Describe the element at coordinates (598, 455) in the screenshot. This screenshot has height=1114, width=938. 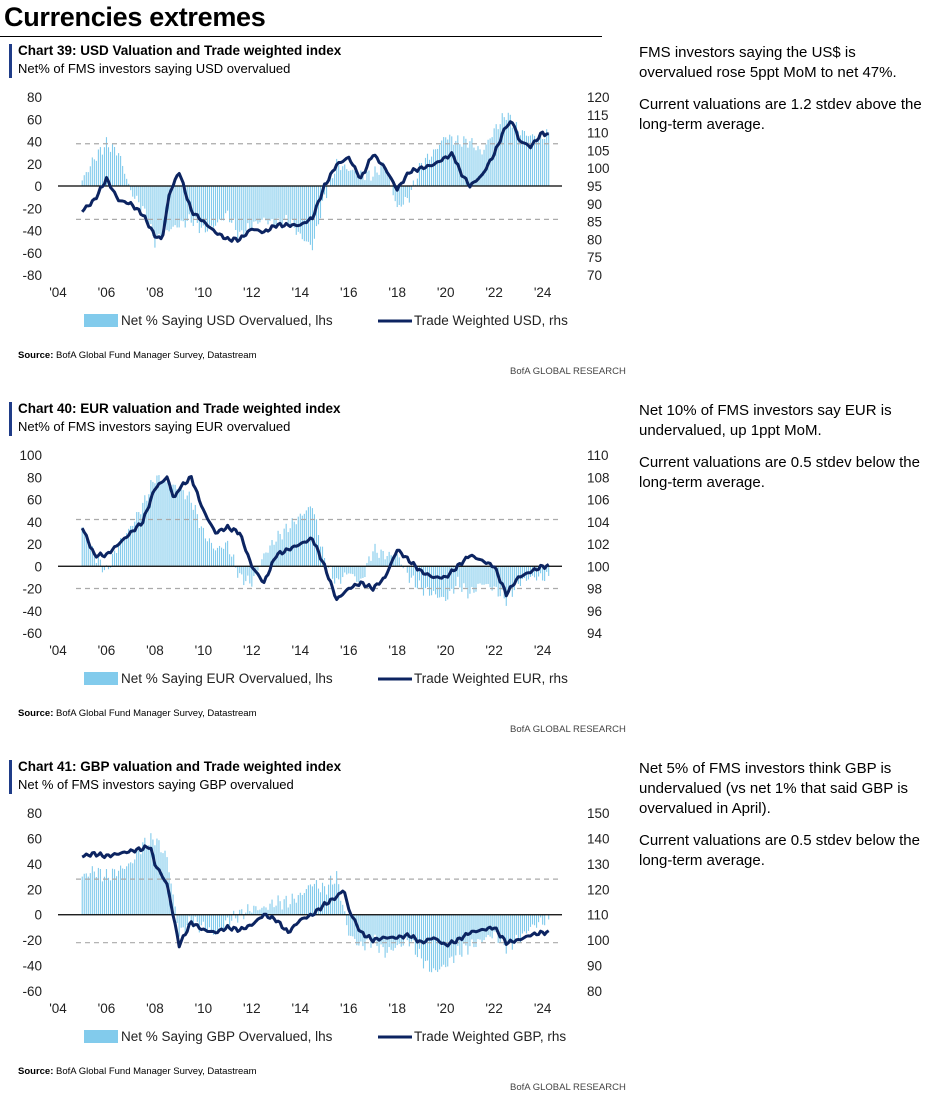
I see `right-tick-label: 110` at that location.